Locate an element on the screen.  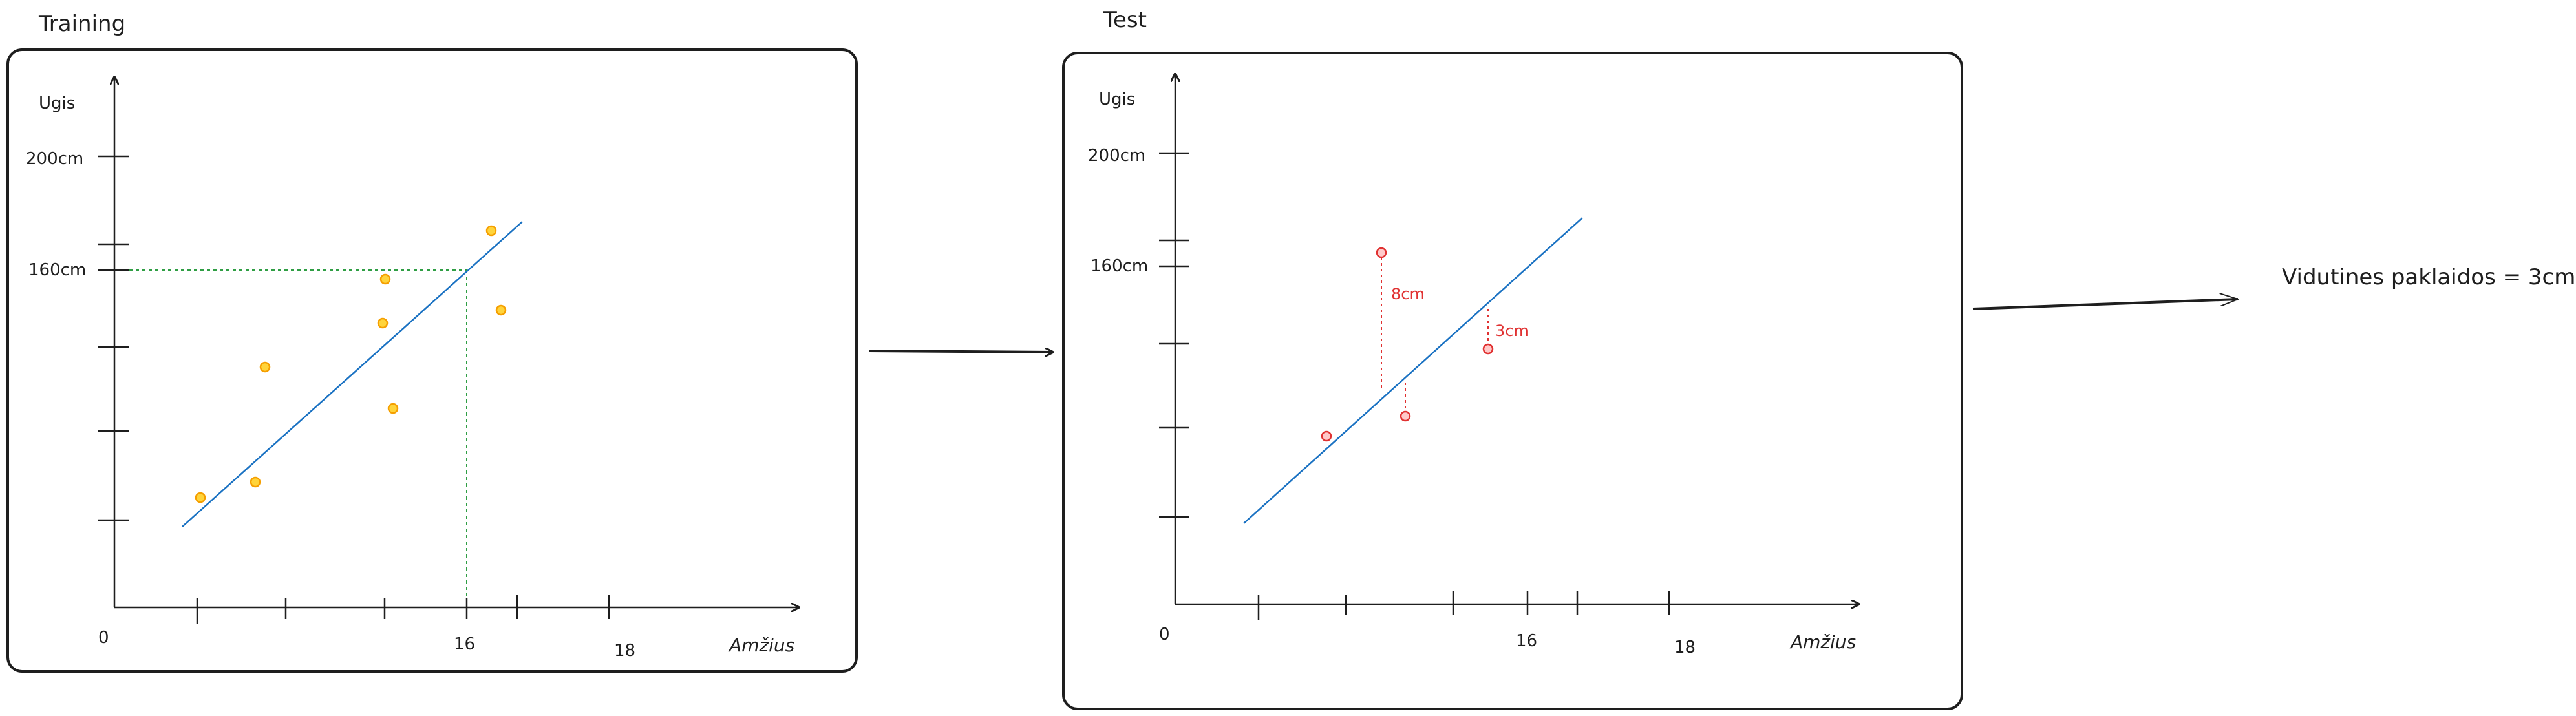
test-regression-line is located at coordinates (1413, 370).